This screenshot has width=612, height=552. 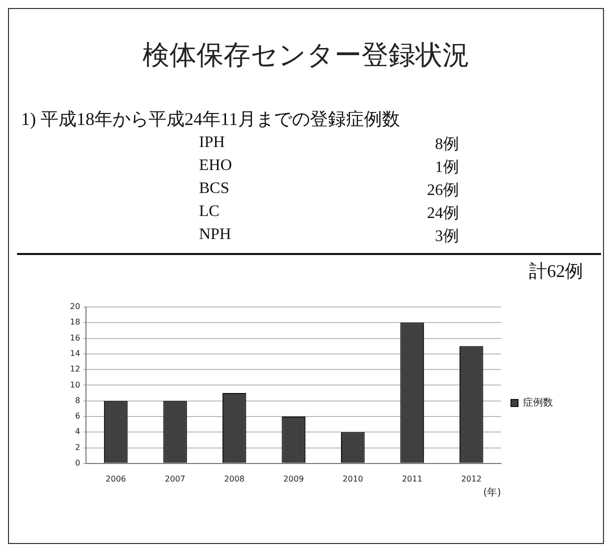 I want to click on text: 24例, so click(x=443, y=214).